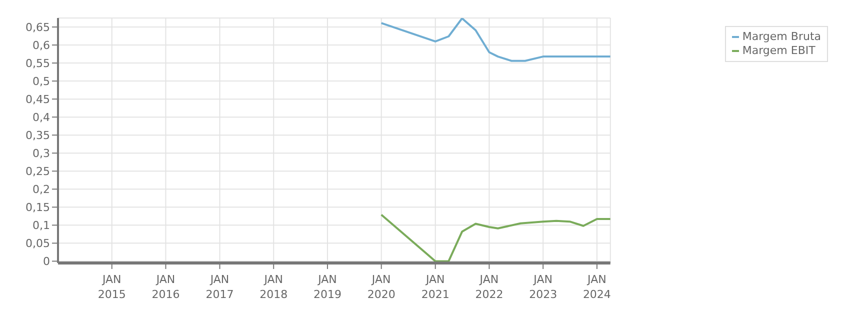 The image size is (851, 313). I want to click on y-tick-label: 0,1, so click(41, 225).